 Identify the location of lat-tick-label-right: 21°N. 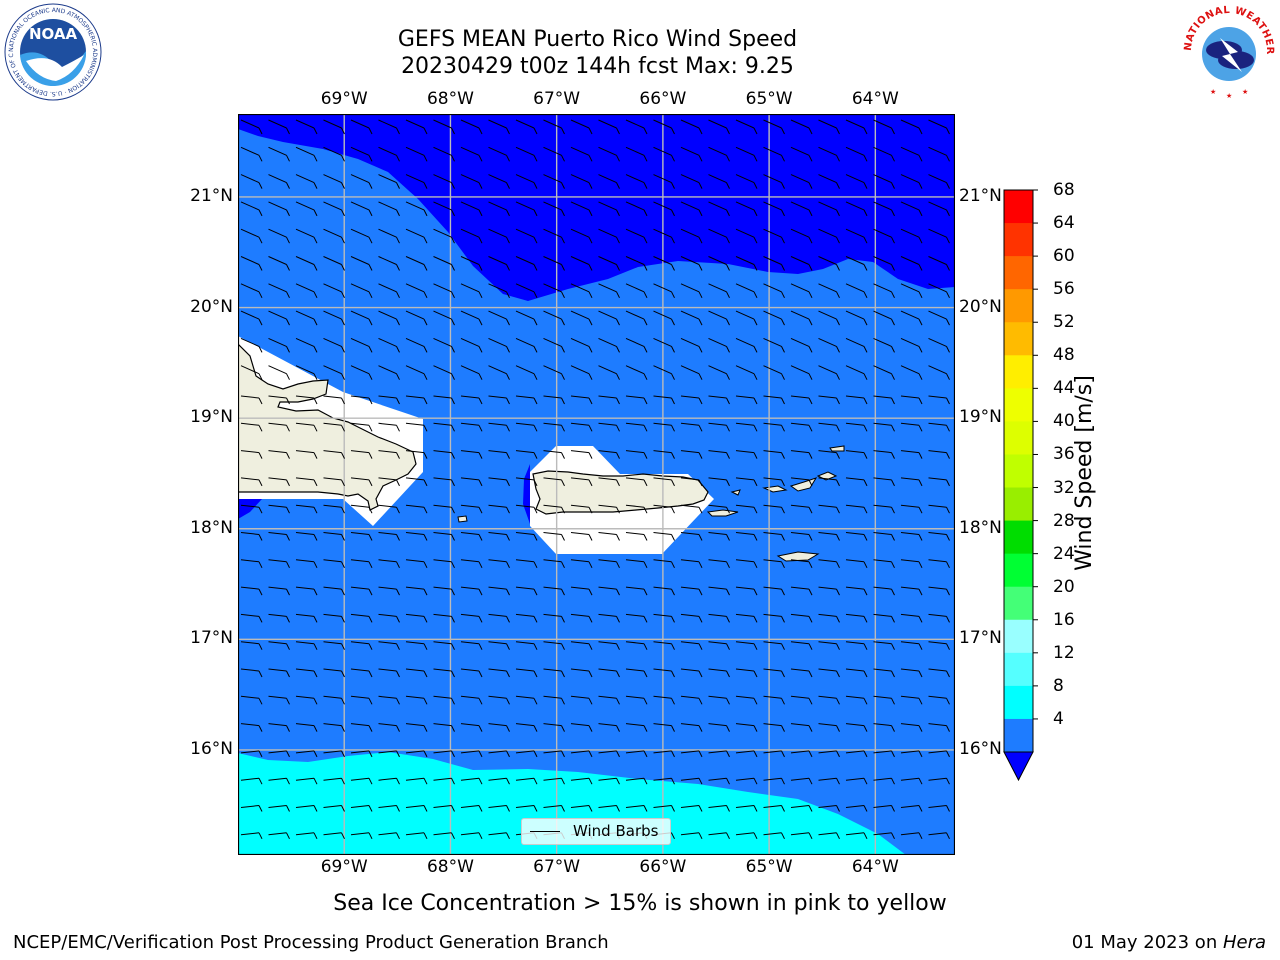
(980, 195).